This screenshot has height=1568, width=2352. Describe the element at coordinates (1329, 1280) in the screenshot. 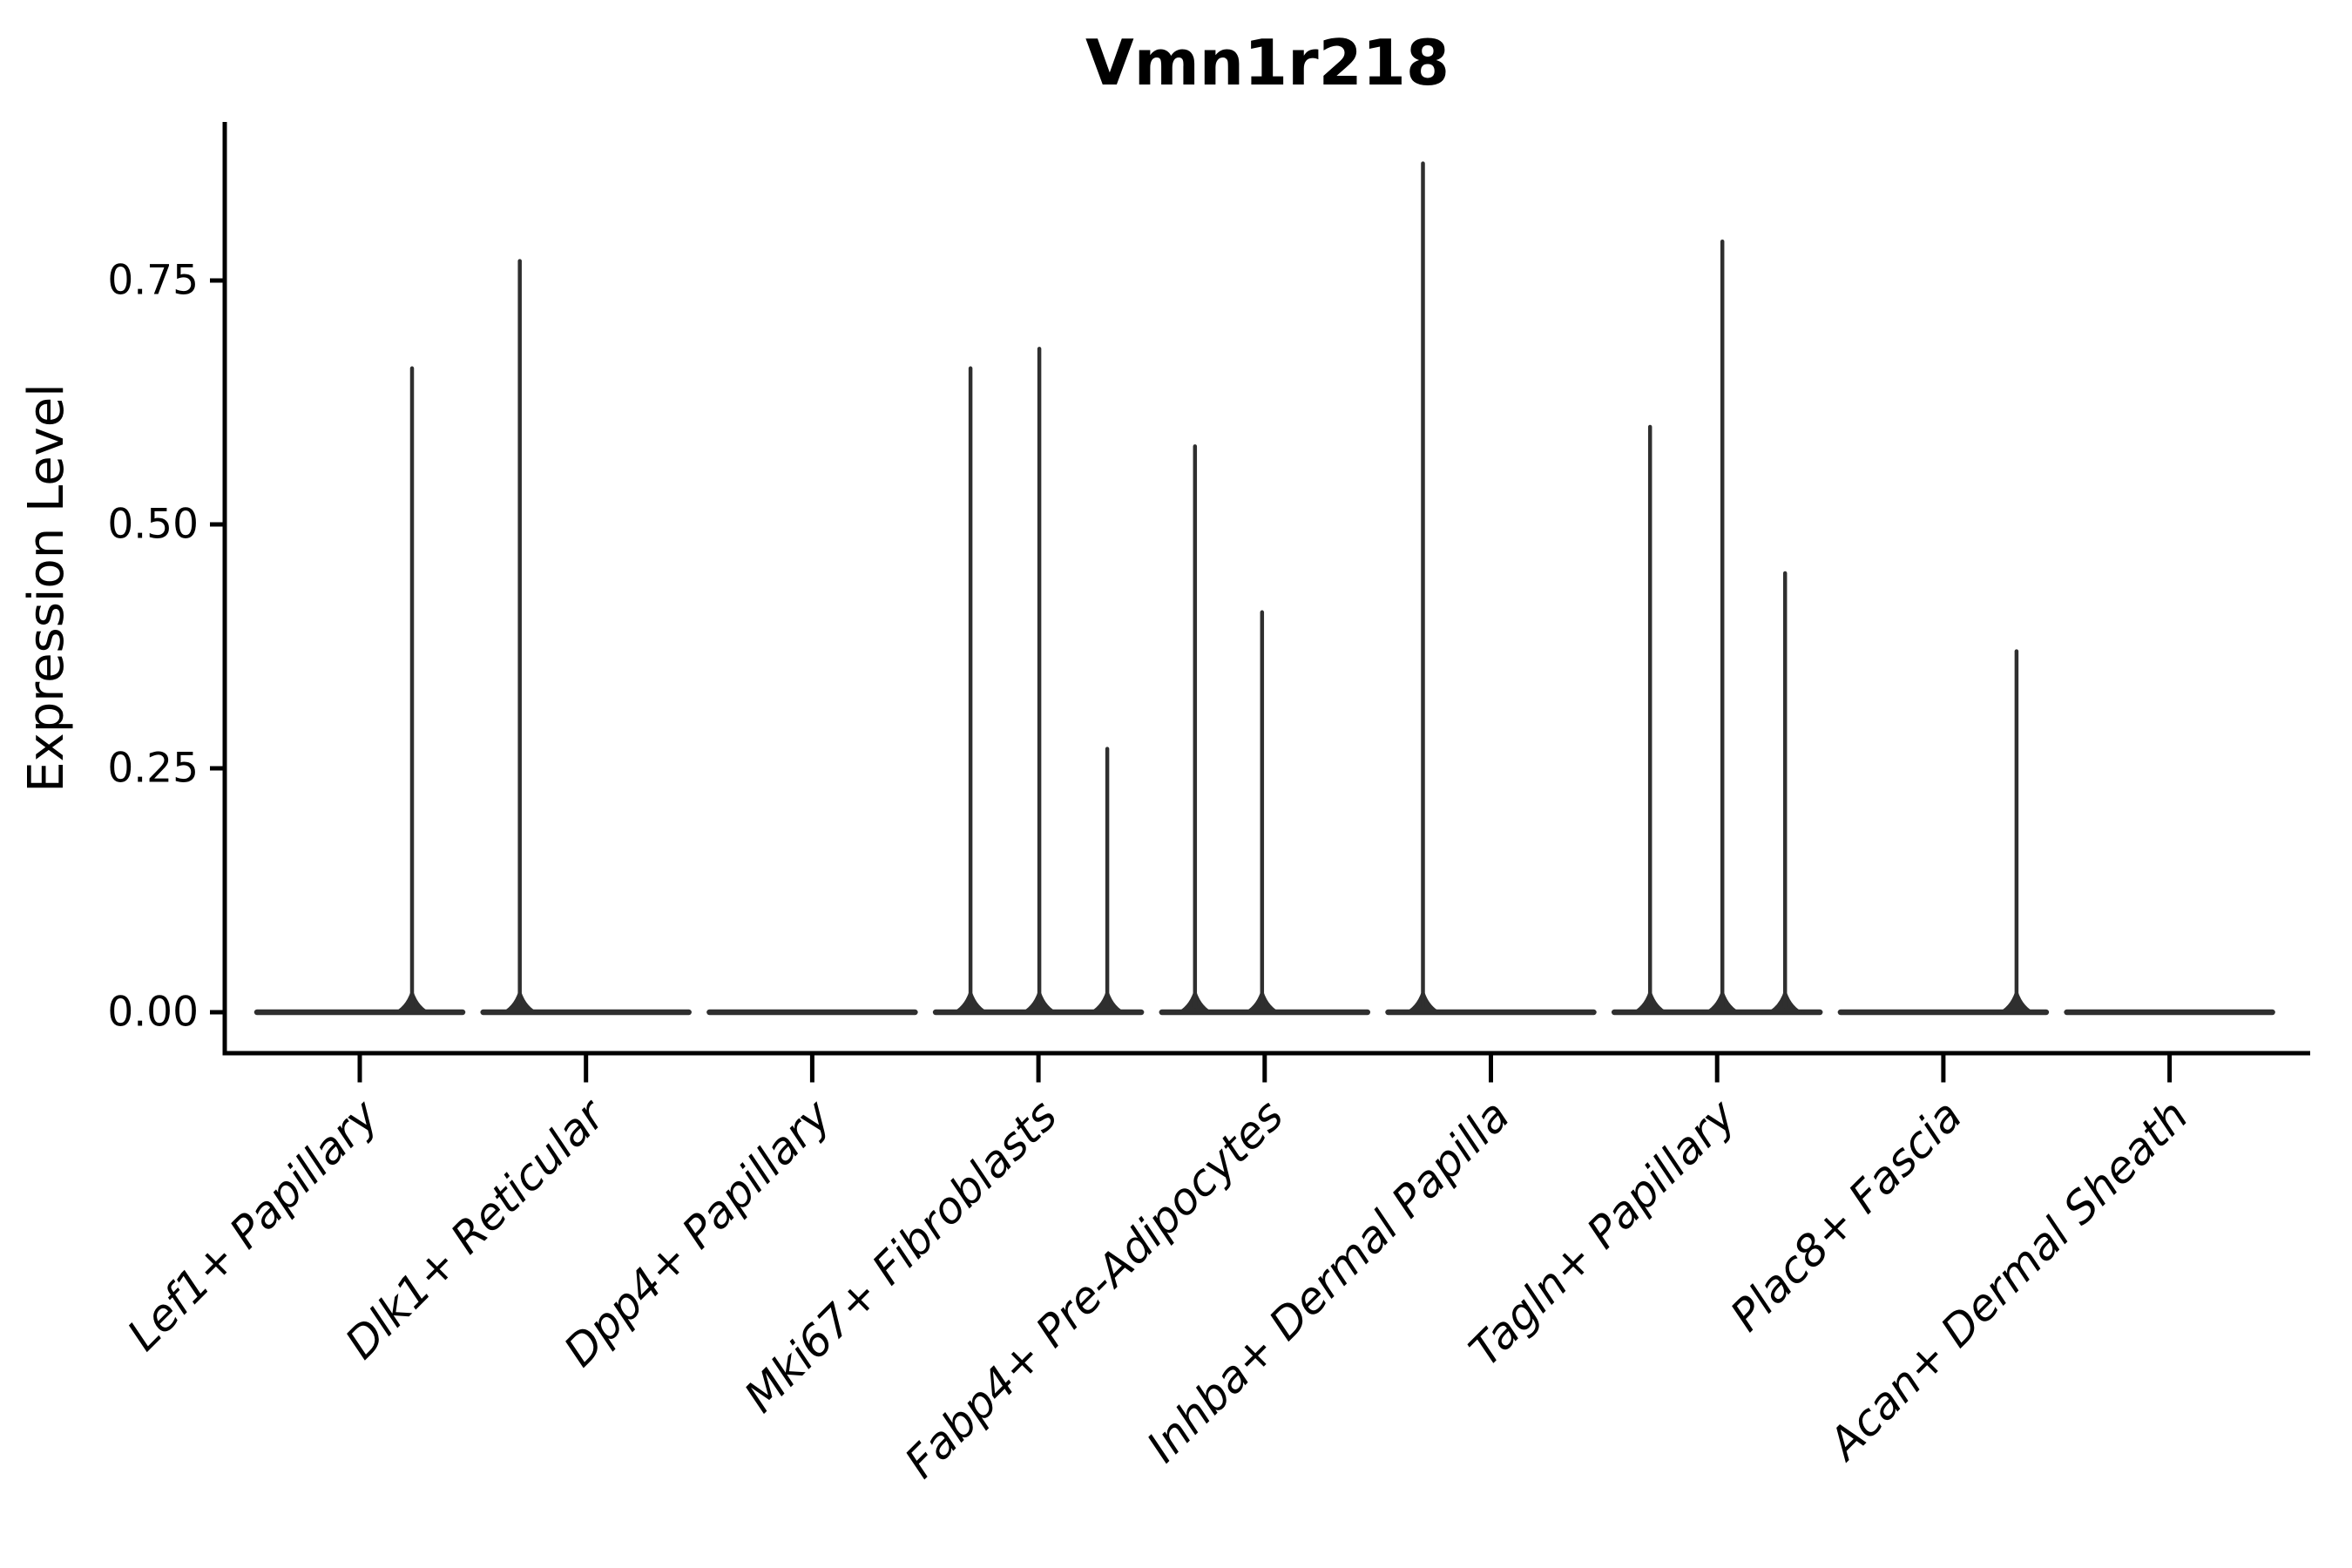

I see `x-tick-label: Inhba+ Dermal Papilla` at that location.